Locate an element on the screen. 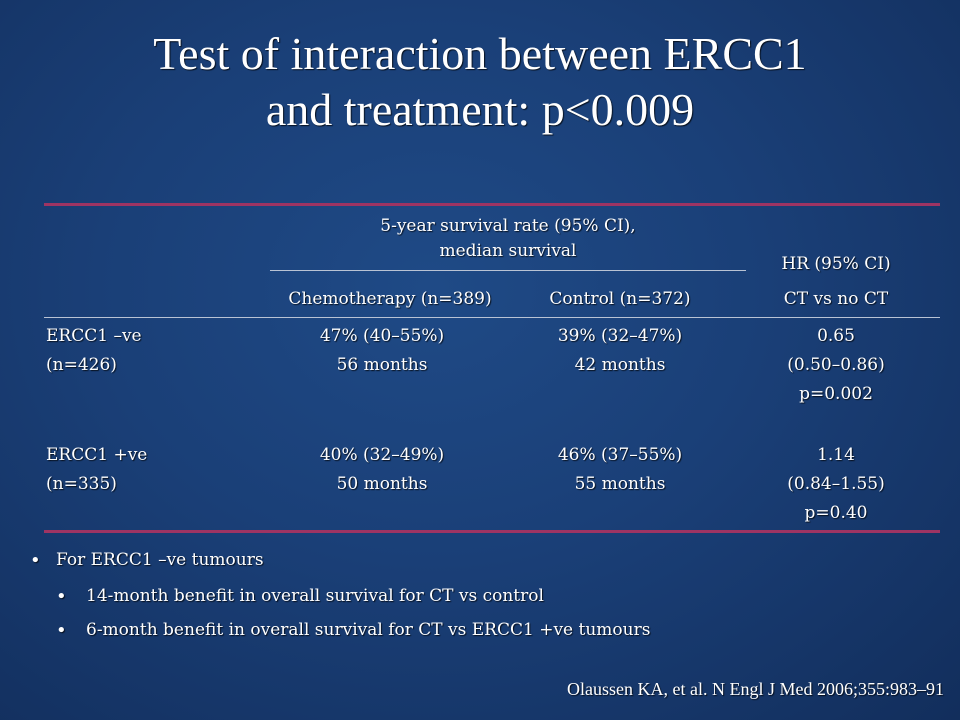  cell-control: 39% (32–47%) 42 months is located at coordinates (620, 351).